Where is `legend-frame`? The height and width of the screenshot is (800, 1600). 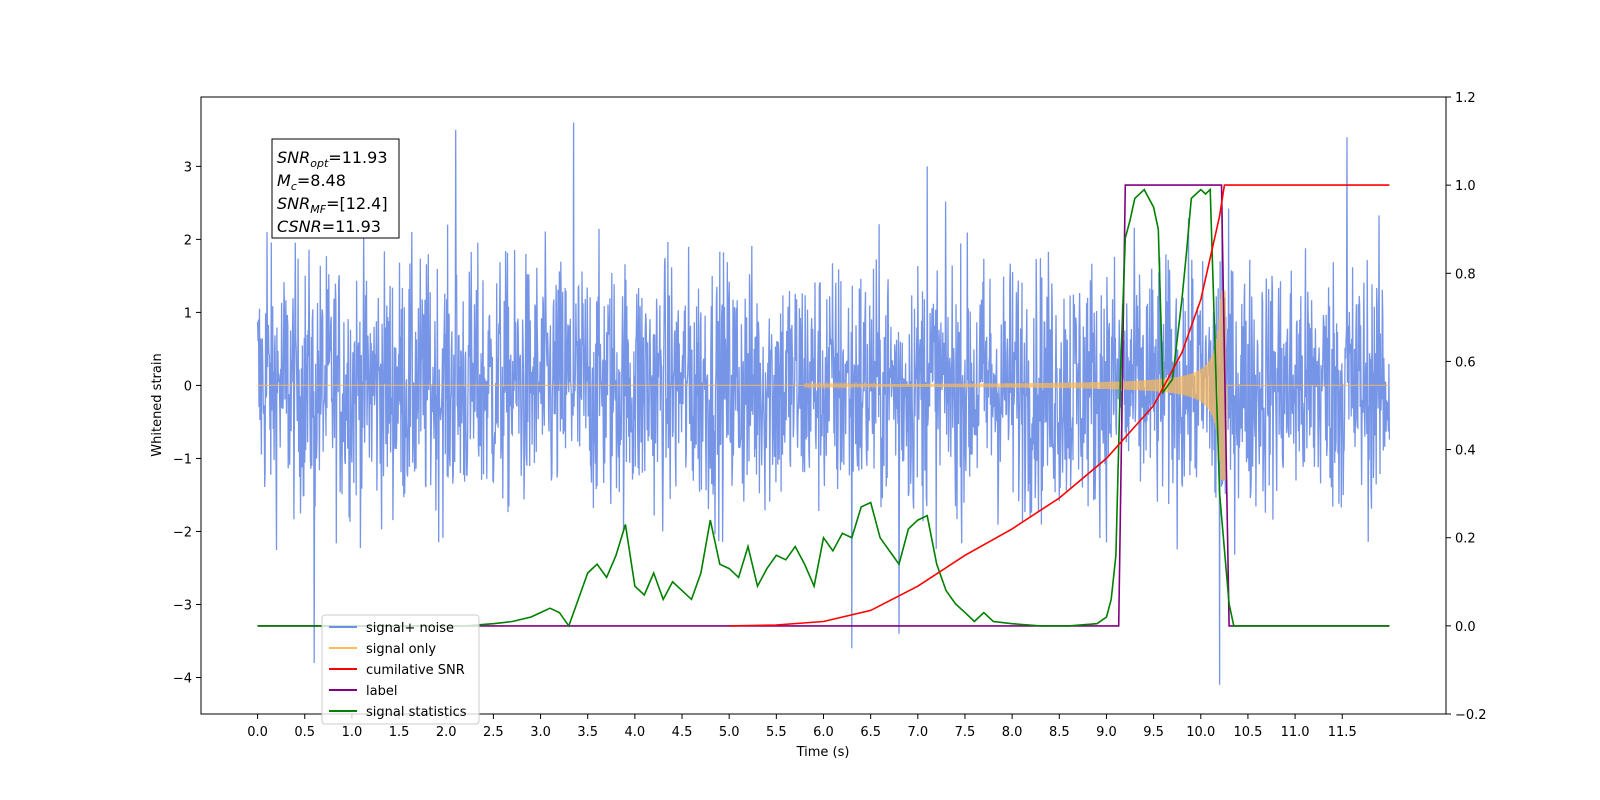 legend-frame is located at coordinates (400, 669).